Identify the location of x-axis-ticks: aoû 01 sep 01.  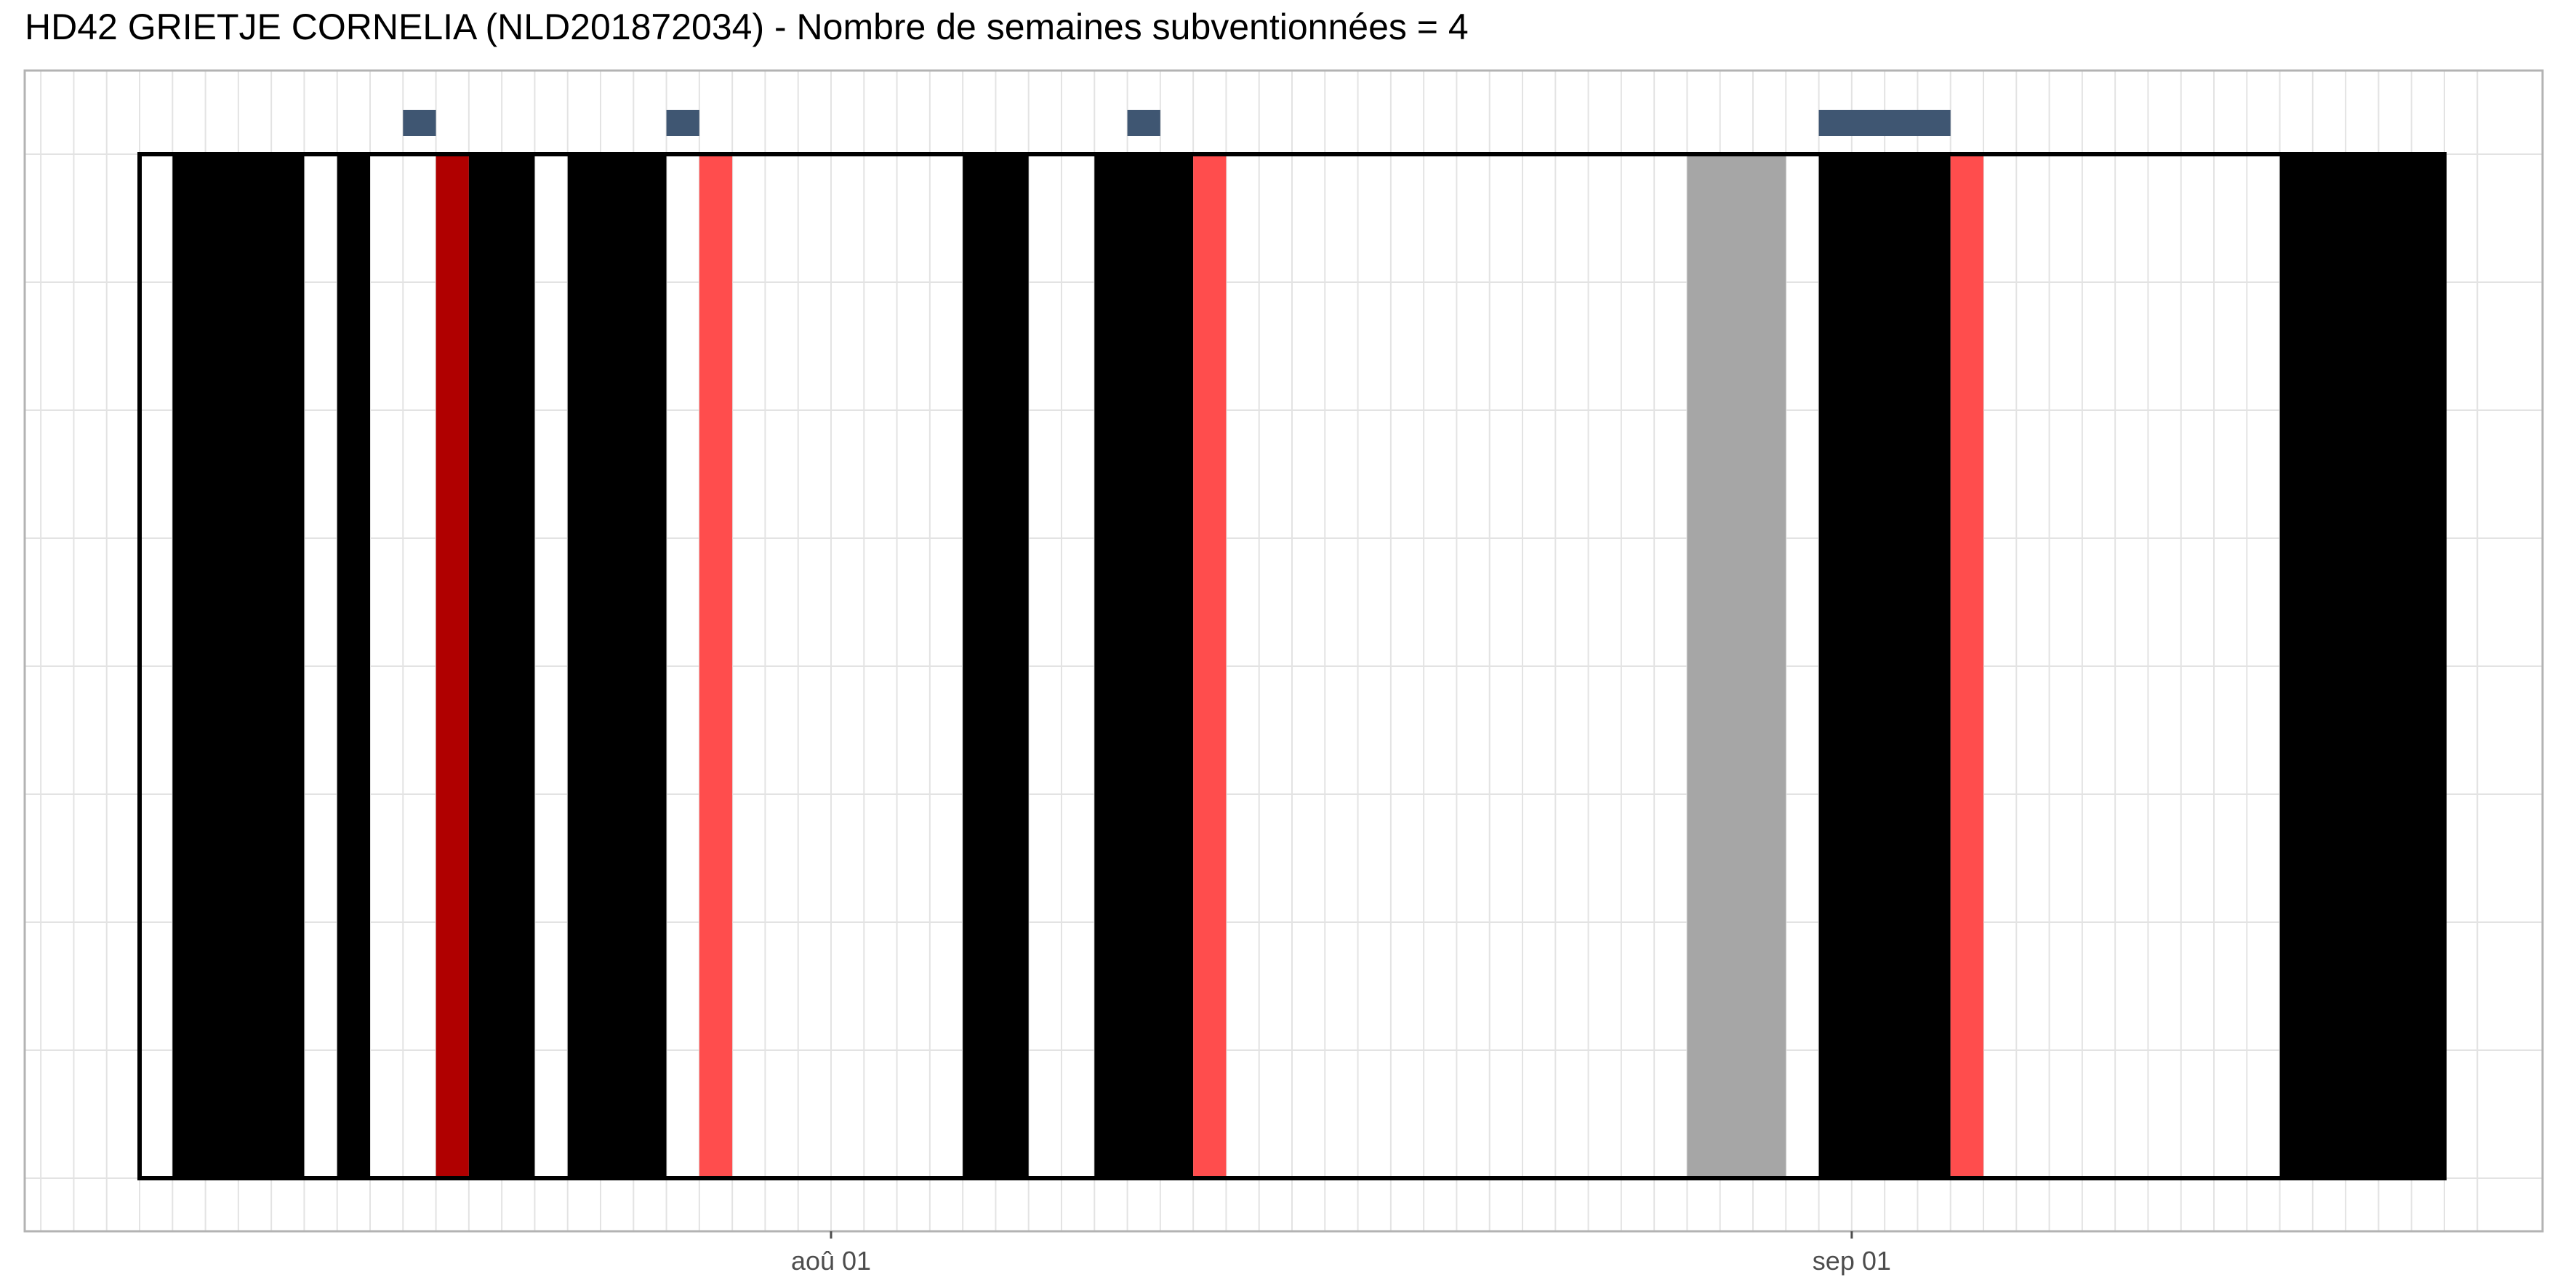
(1341, 1253).